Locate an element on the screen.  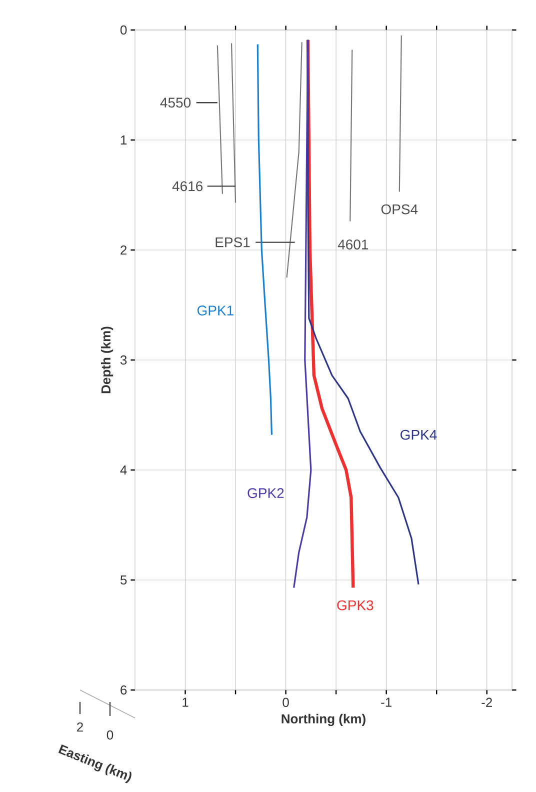
series-label: 4601 is located at coordinates (353, 245).